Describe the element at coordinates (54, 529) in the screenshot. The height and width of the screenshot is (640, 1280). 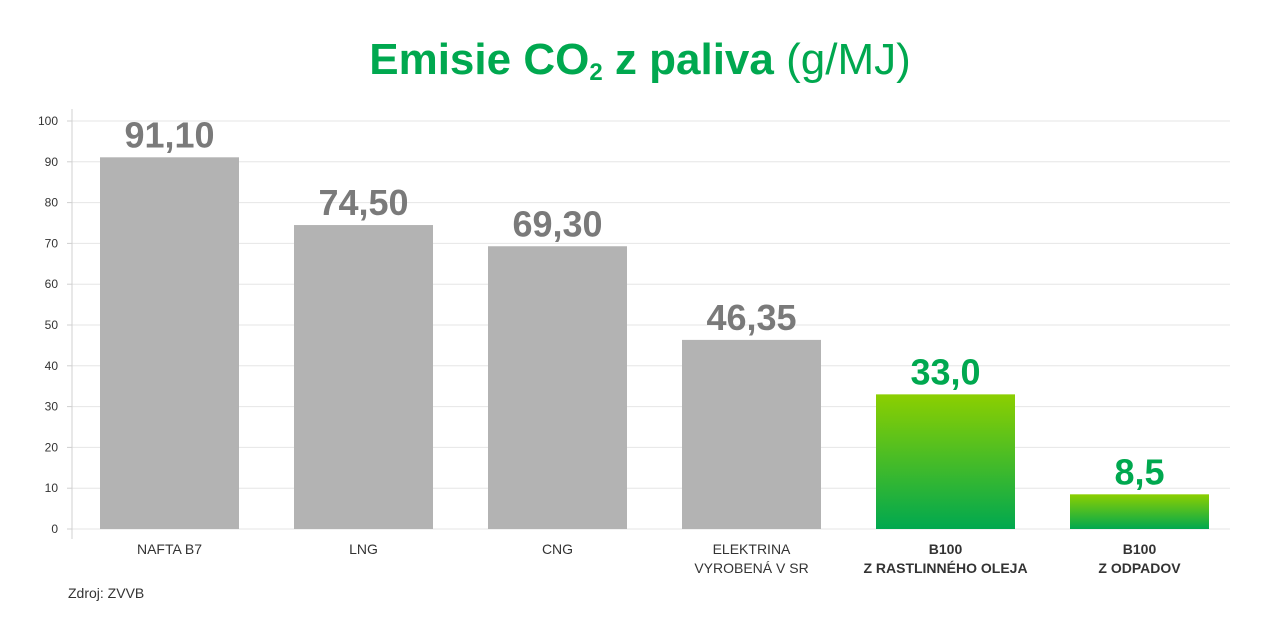
I see `y-tick-label: 0` at that location.